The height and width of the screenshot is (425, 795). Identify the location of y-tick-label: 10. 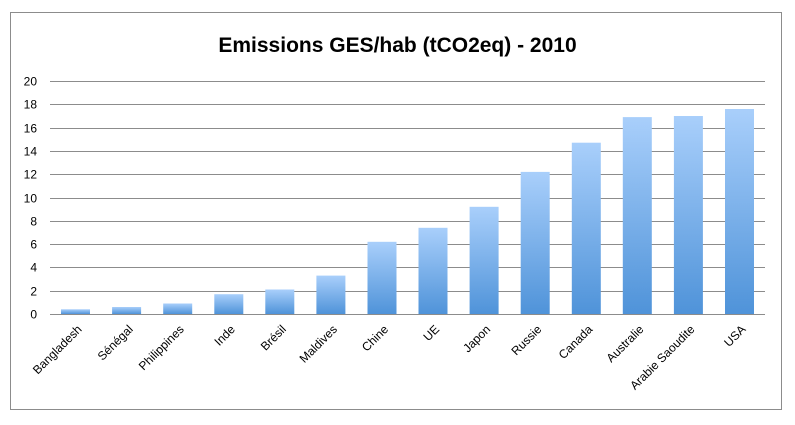
(31, 199).